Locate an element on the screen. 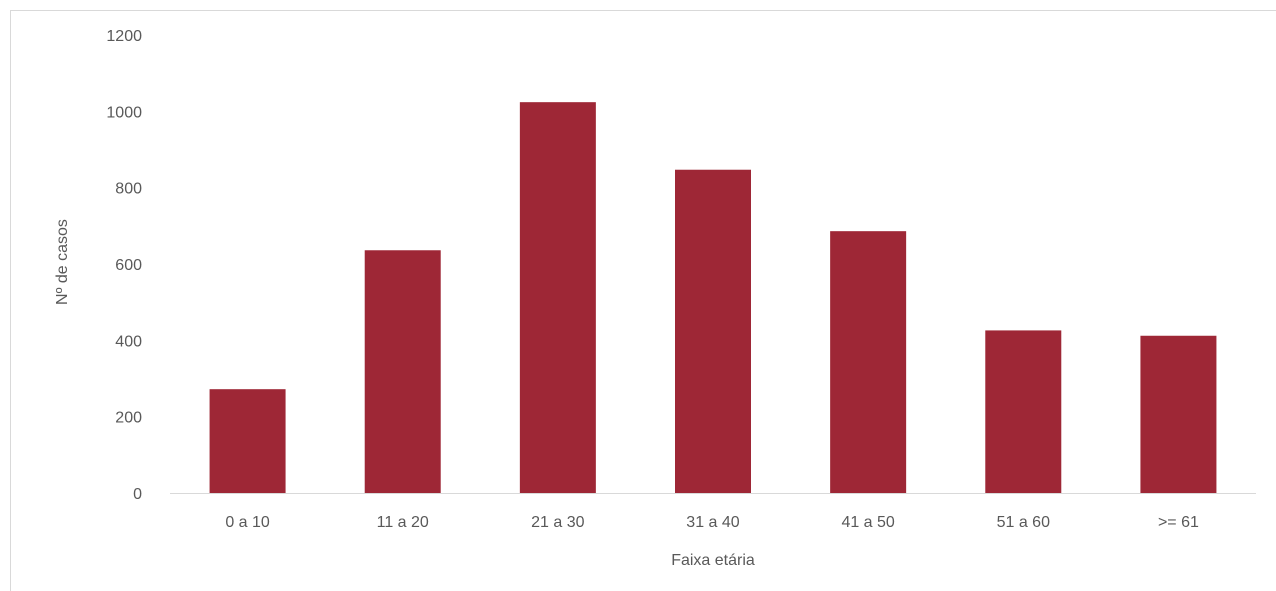 Image resolution: width=1276 pixels, height=591 pixels. x-tick-label: 41 a 50 is located at coordinates (867, 522).